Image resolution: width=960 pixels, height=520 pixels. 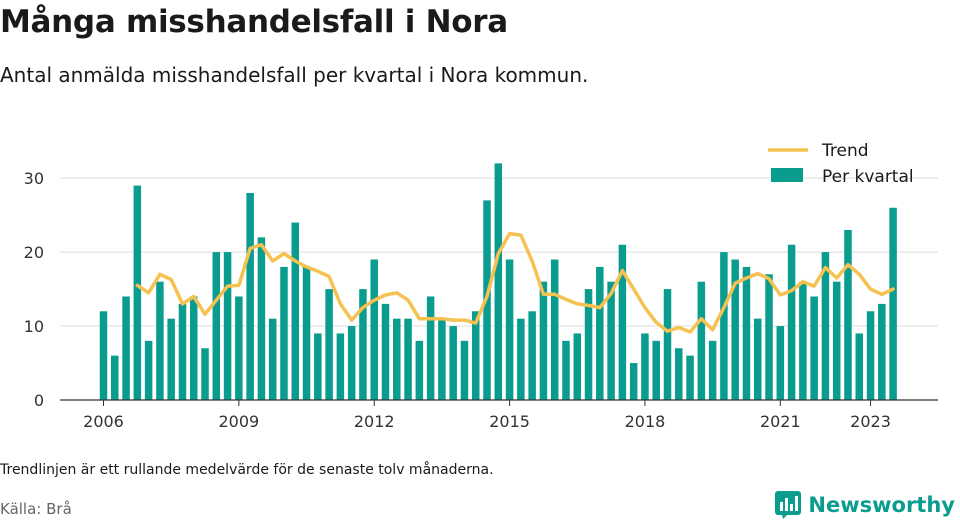 I want to click on y-tick-label: 10, so click(x=34, y=326).